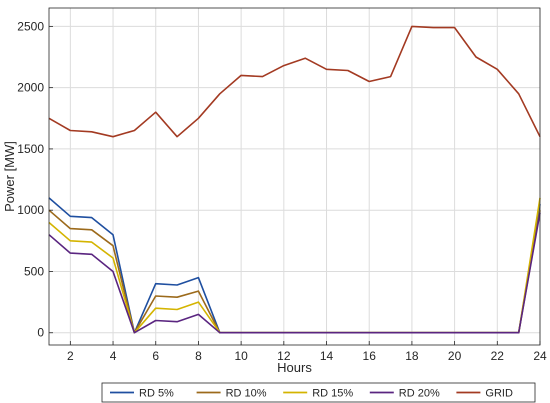  What do you see at coordinates (294, 367) in the screenshot?
I see `x-axis-label: Hours` at bounding box center [294, 367].